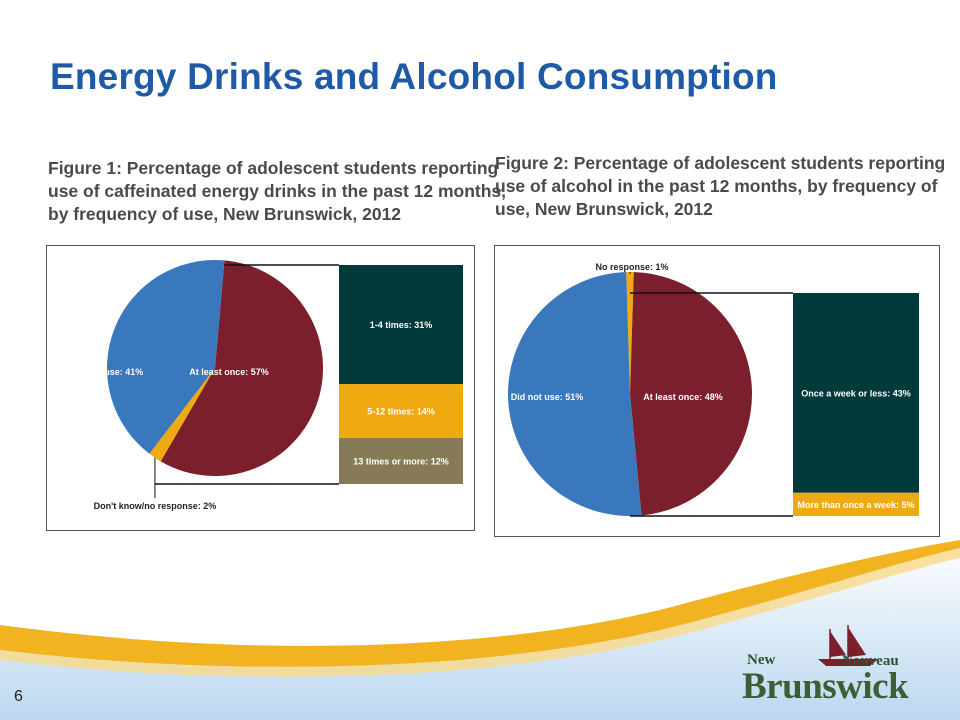  What do you see at coordinates (107, 372) in the screenshot?
I see `pie-slice-label: Did not use: 41%` at bounding box center [107, 372].